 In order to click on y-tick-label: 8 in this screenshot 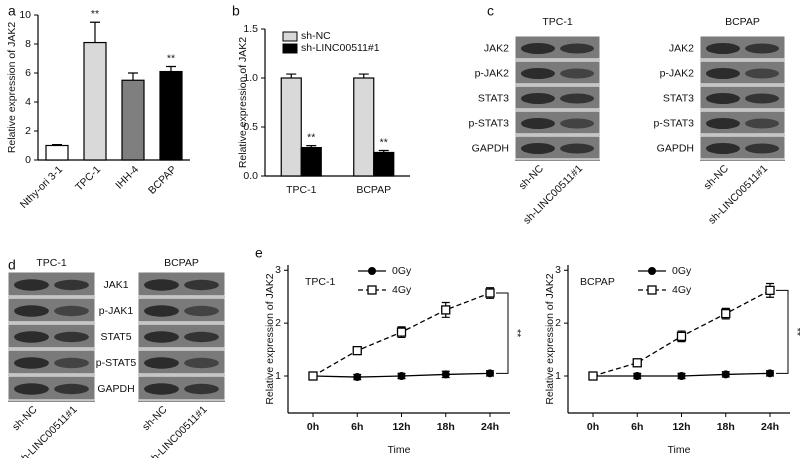, I will do `click(28, 44)`.